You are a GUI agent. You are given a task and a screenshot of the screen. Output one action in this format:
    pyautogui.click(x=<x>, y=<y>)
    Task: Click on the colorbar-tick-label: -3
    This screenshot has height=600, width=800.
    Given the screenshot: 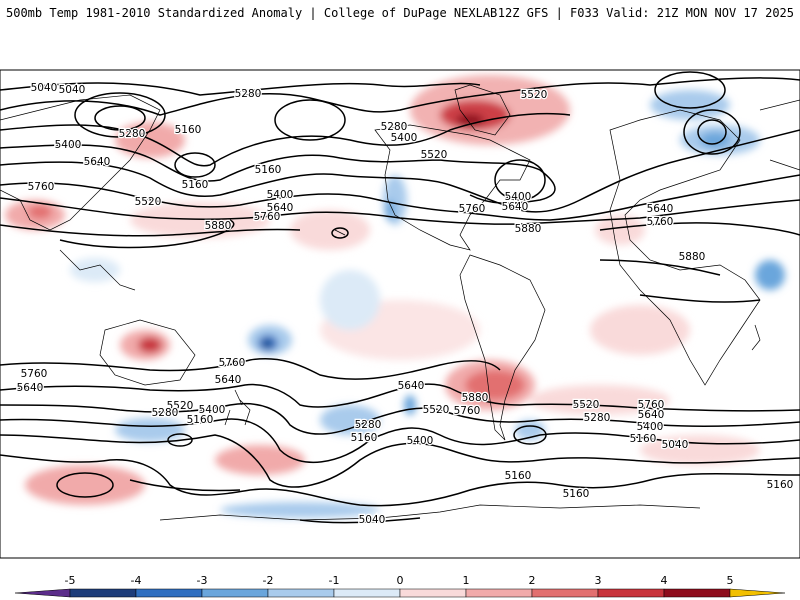 What is the action you would take?
    pyautogui.click(x=202, y=580)
    